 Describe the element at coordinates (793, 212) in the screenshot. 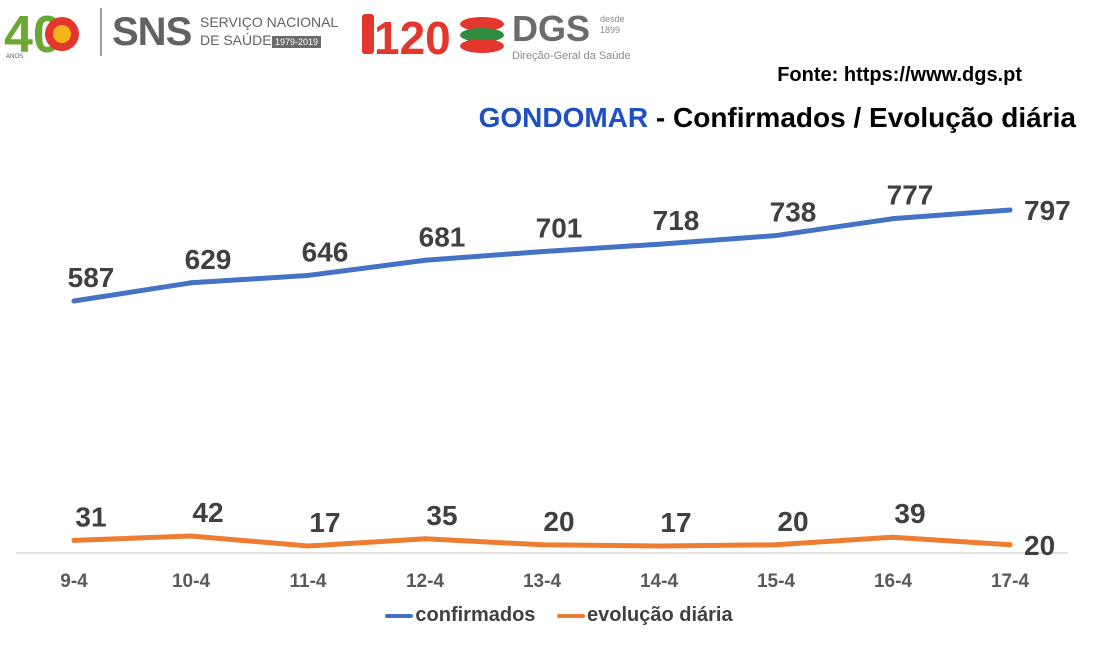

I see `data-label: 738` at that location.